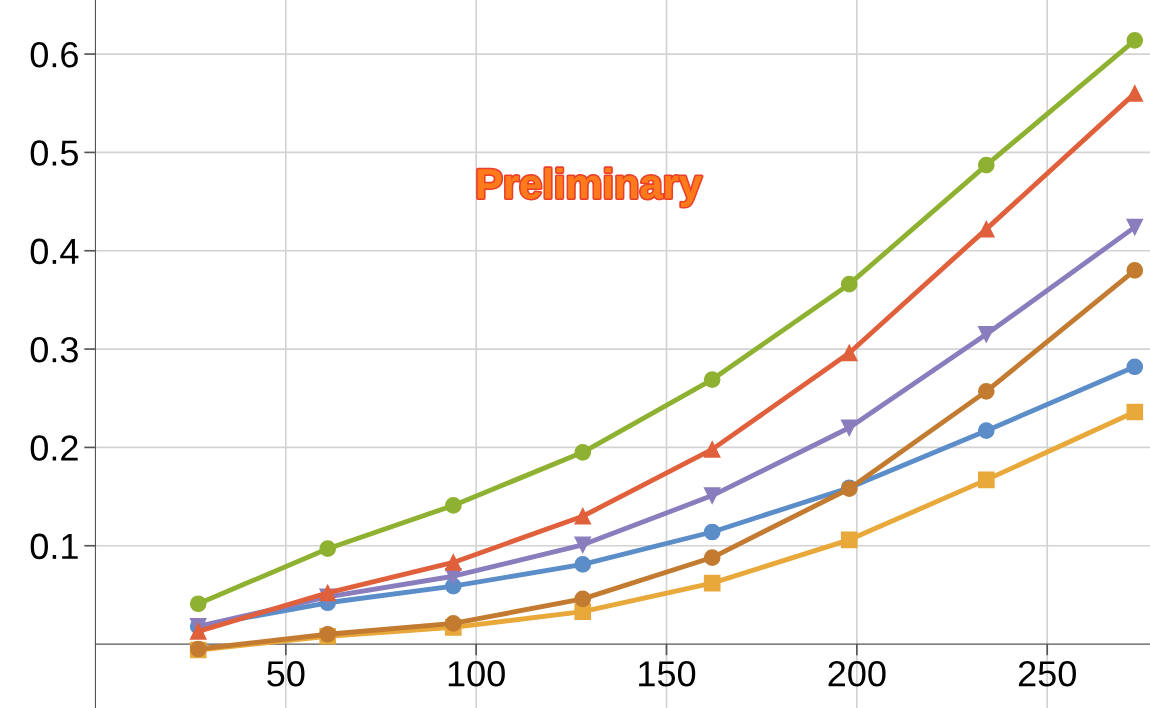 The width and height of the screenshot is (1150, 708). What do you see at coordinates (1047, 674) in the screenshot?
I see `x-tick-label: 250` at bounding box center [1047, 674].